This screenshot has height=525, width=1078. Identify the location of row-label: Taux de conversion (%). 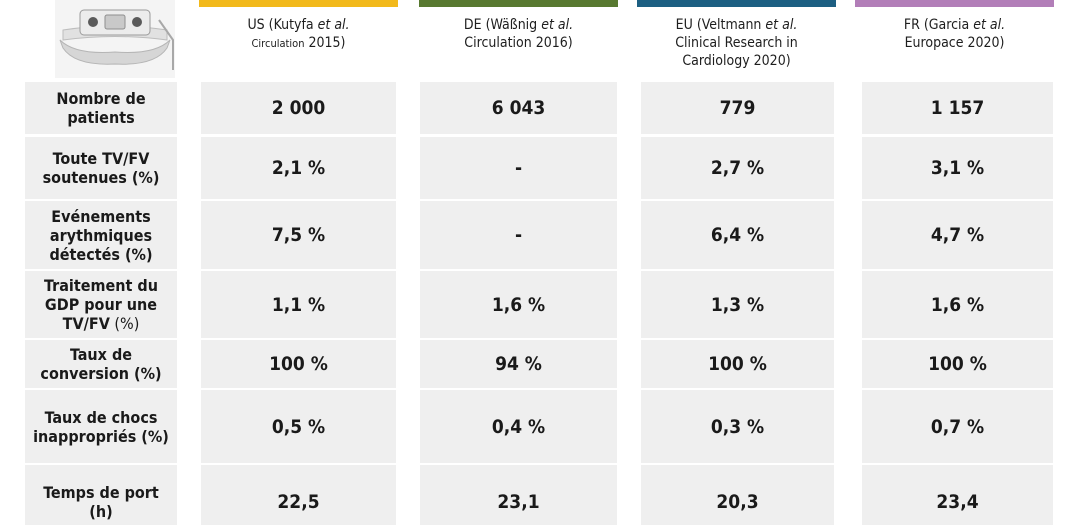
(101, 364).